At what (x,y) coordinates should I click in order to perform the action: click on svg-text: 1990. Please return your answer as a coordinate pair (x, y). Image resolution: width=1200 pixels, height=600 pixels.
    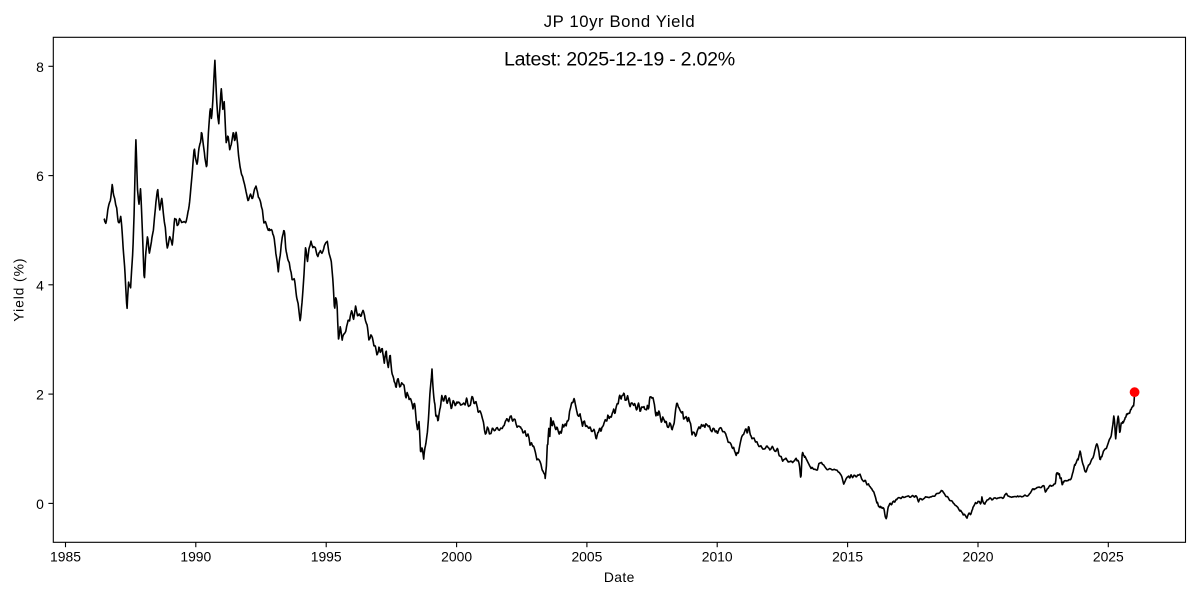
    Looking at the image, I should click on (195, 557).